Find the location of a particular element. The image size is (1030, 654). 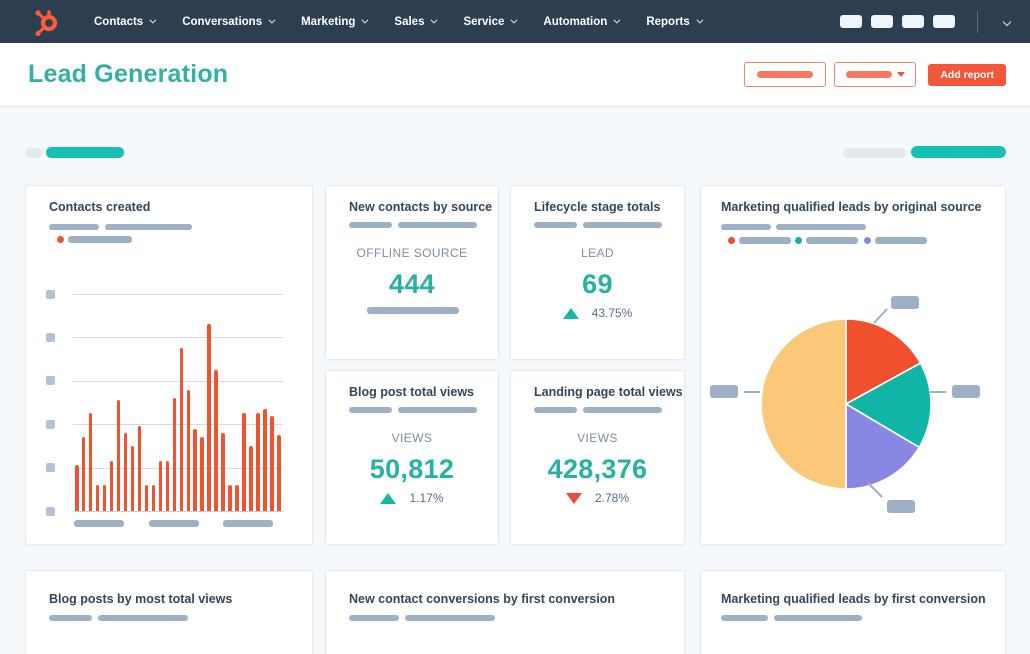

nav-right-tools is located at coordinates (928, 21).